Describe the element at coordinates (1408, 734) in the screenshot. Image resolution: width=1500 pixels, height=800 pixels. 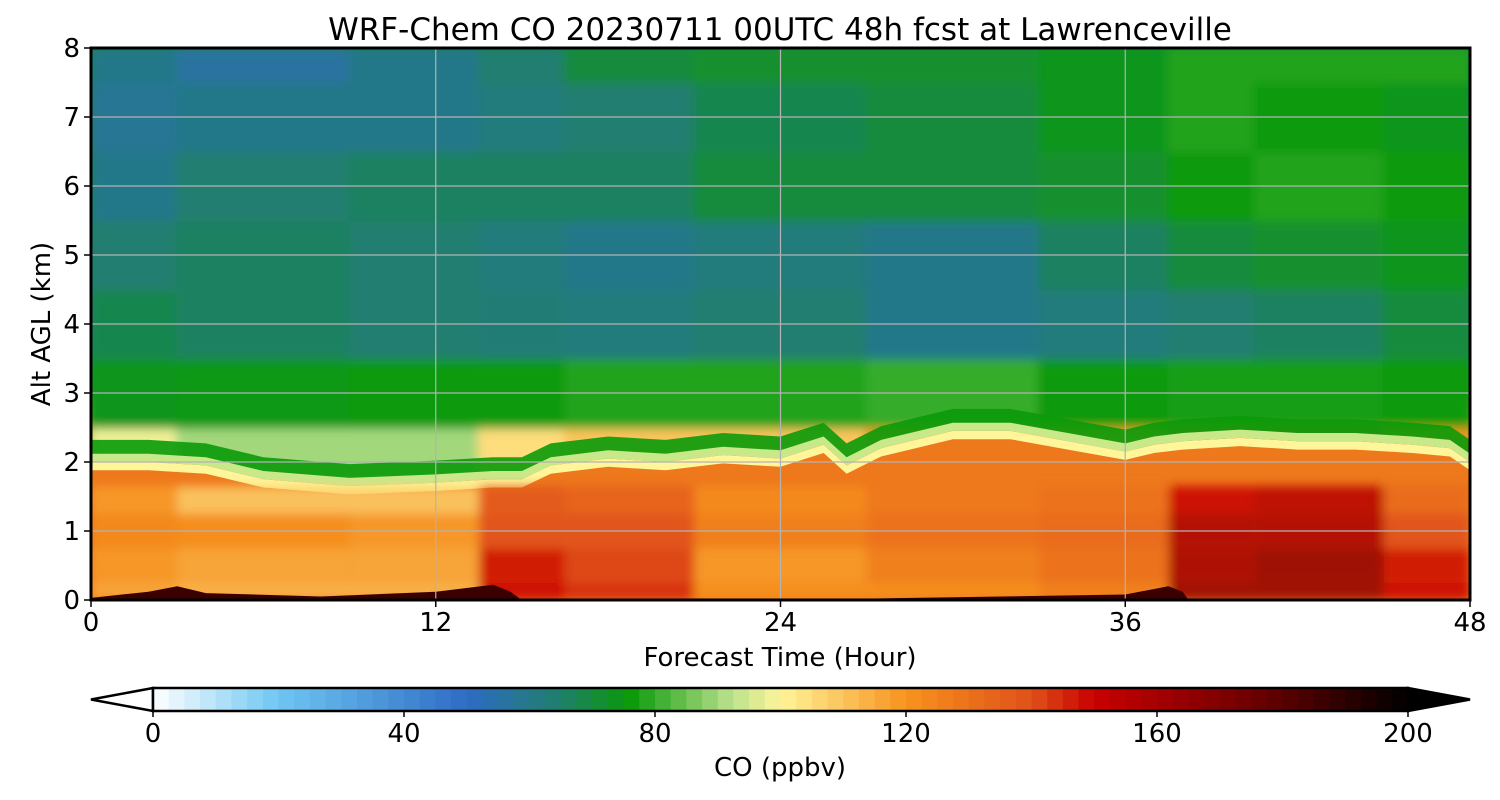
I see `colorbar-tick-label: 200` at that location.